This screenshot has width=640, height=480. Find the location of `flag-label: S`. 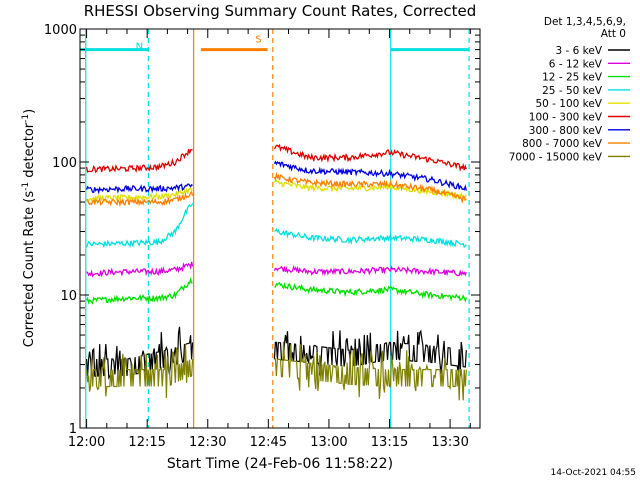

flag-label: S is located at coordinates (258, 40).